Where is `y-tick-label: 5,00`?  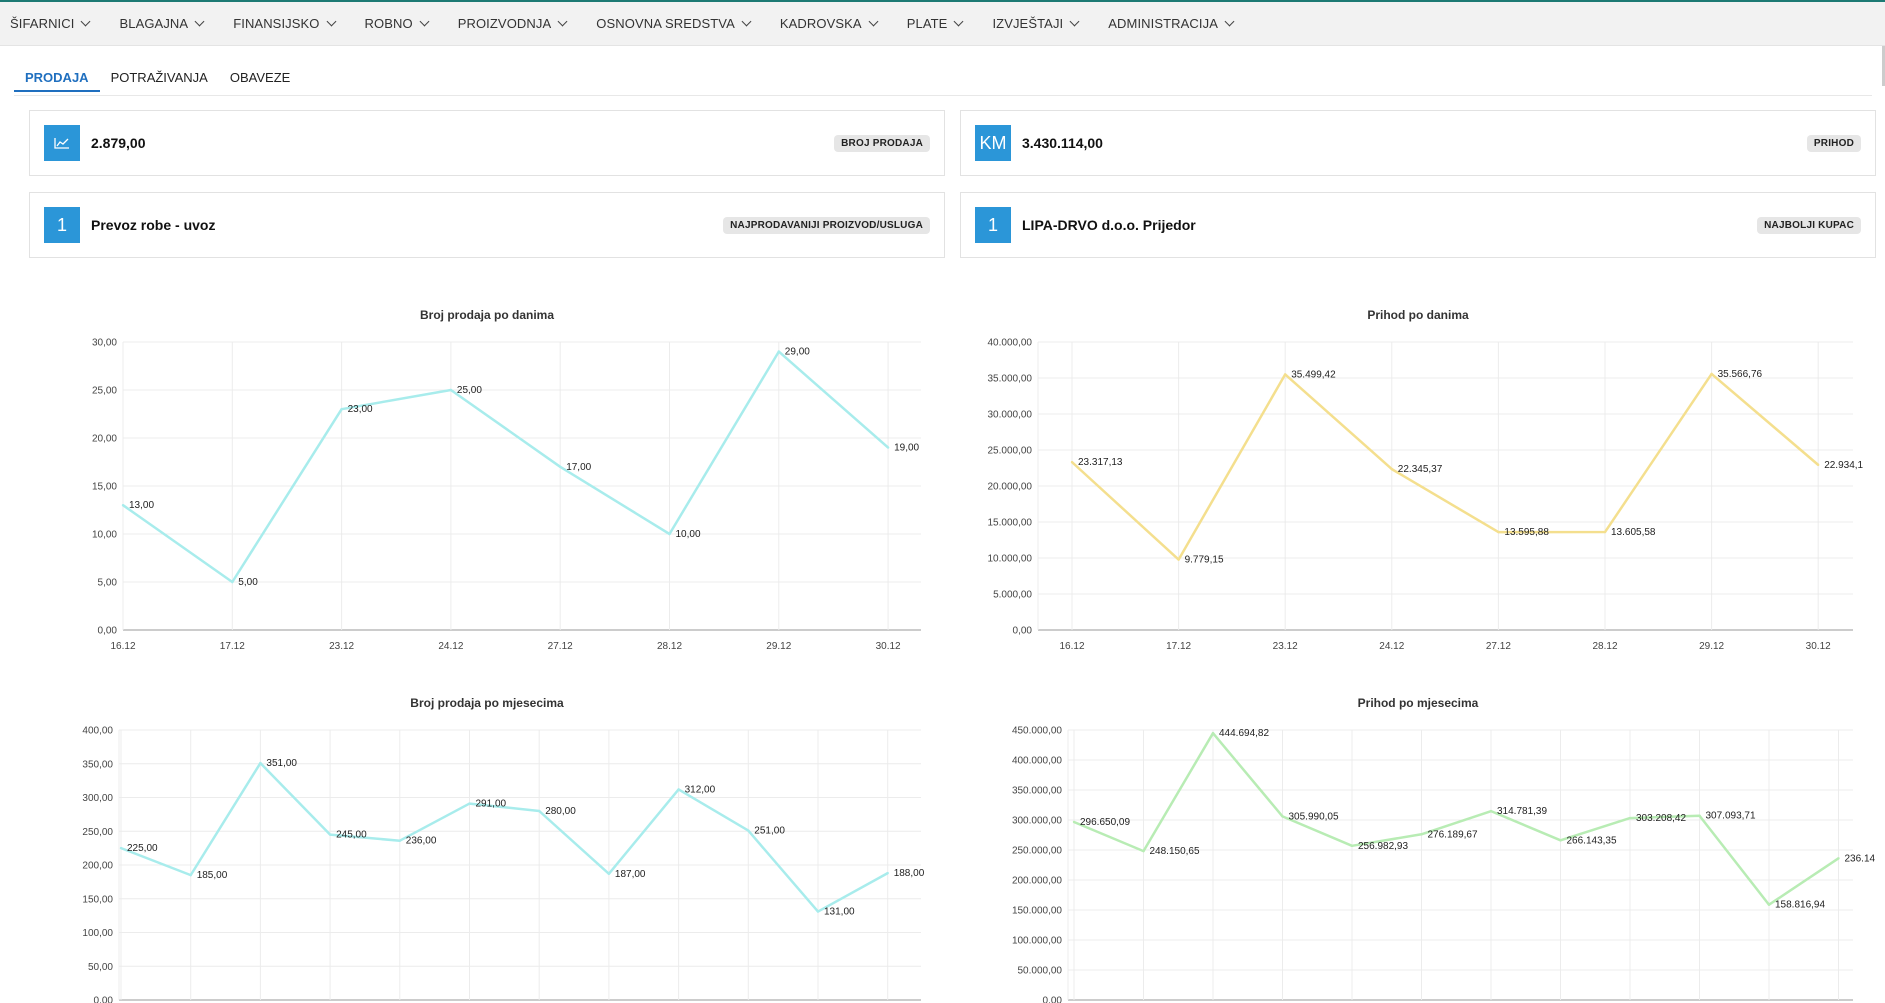
y-tick-label: 5,00 is located at coordinates (108, 583).